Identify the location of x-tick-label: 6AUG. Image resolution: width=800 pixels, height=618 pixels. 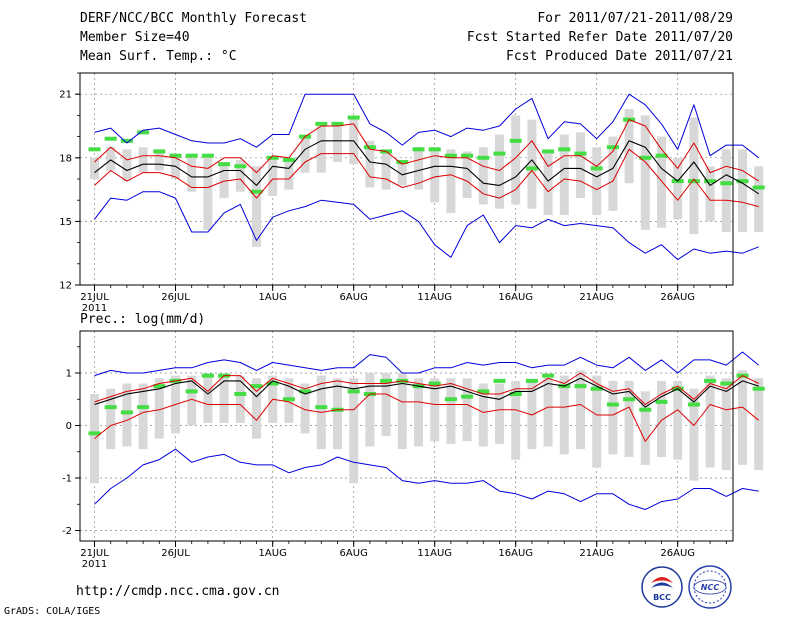
(354, 297).